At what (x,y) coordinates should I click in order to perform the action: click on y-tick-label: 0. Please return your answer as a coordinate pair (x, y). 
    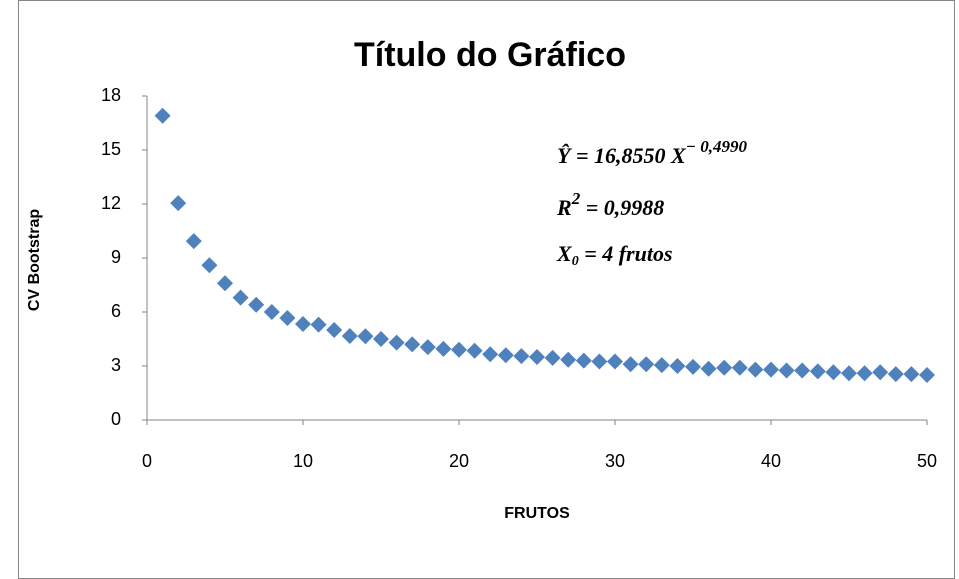
    Looking at the image, I should click on (116, 419).